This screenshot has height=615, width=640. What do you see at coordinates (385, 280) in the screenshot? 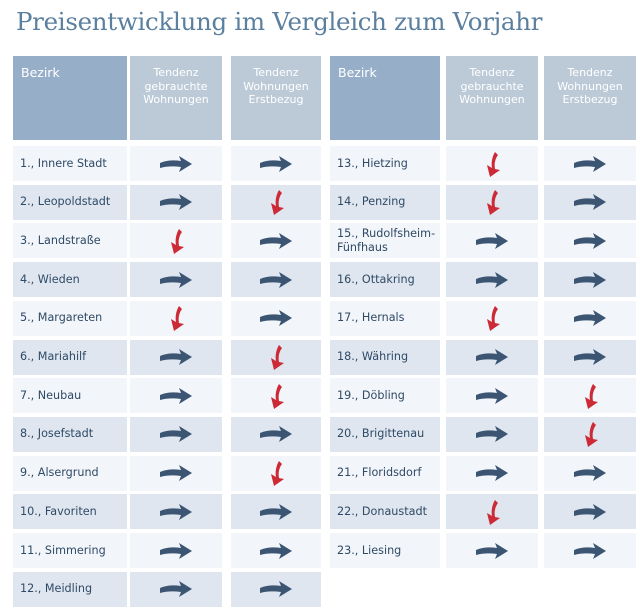
I see `district-name: 16., Ottakring` at bounding box center [385, 280].